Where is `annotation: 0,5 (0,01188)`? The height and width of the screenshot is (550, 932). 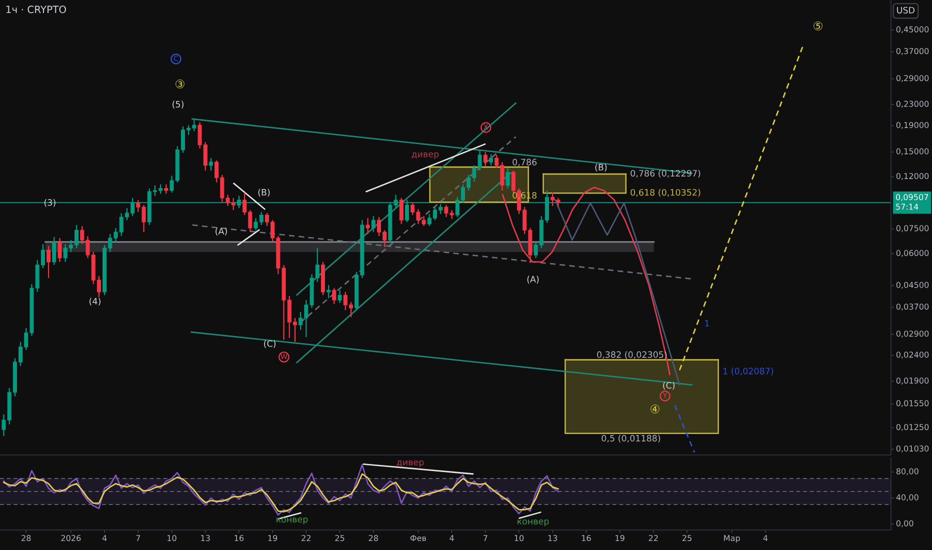
annotation: 0,5 (0,01188) is located at coordinates (631, 438).